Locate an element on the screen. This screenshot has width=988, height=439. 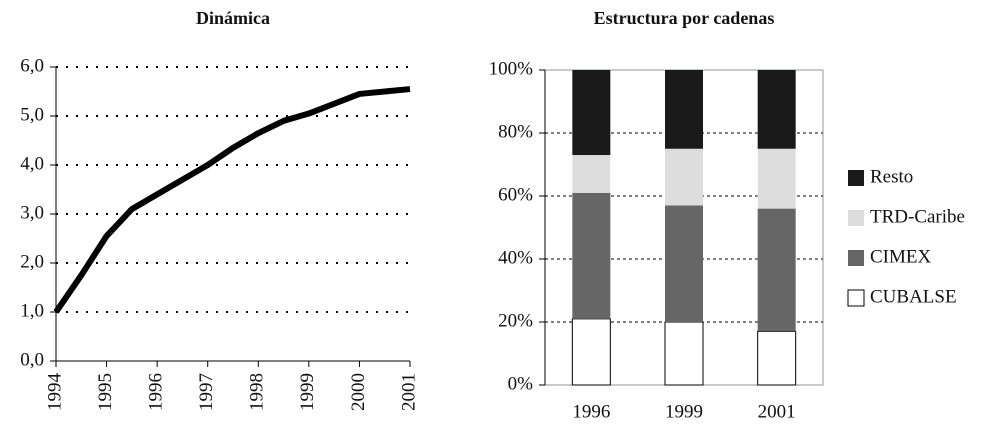
legend-label: TRD-Caribe is located at coordinates (917, 216).